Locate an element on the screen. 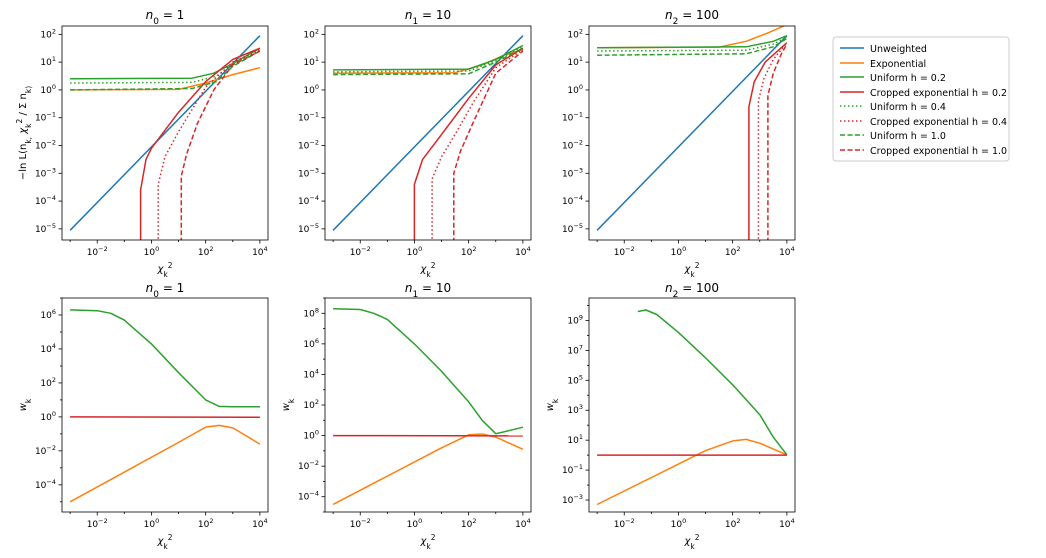 The width and height of the screenshot is (1046, 558). y-tick-label: 10⁷ is located at coordinates (575, 349).